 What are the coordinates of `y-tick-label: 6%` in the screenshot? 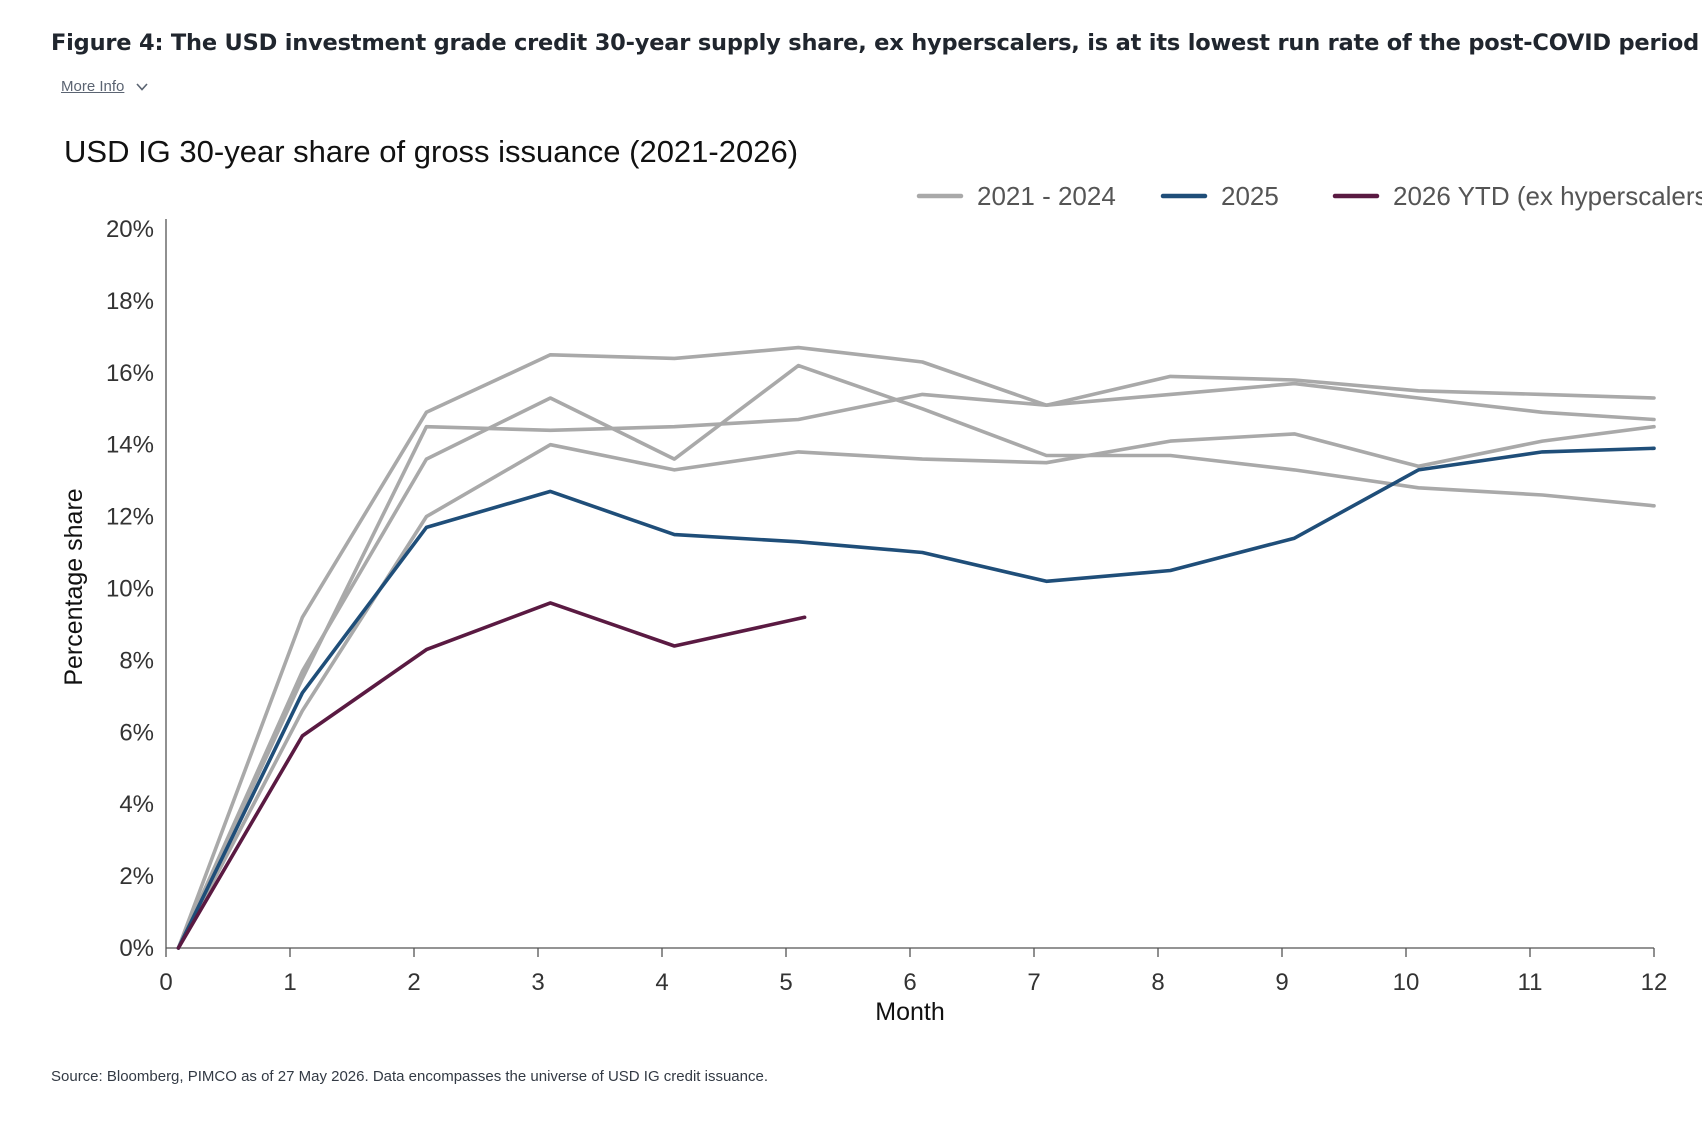 It's located at (136, 732).